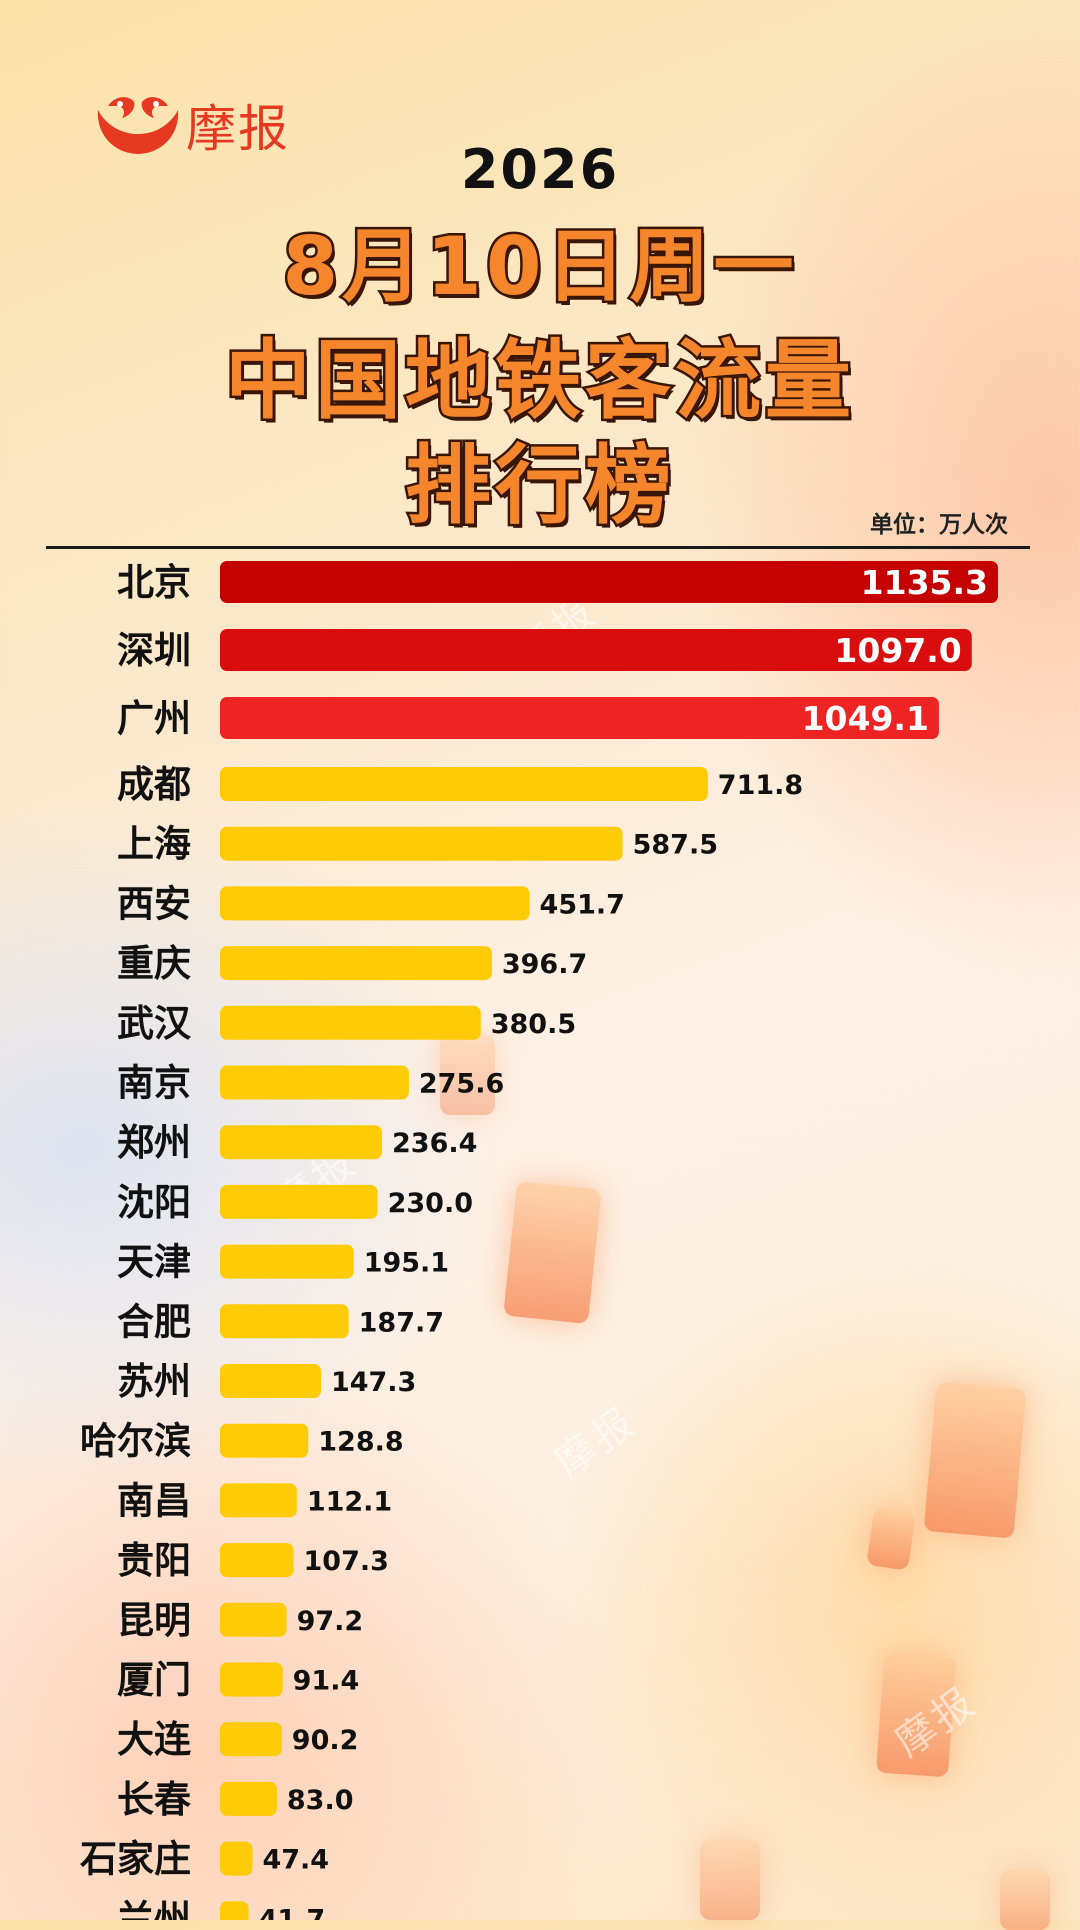  What do you see at coordinates (373, 1382) in the screenshot?
I see `value-label: 147.3` at bounding box center [373, 1382].